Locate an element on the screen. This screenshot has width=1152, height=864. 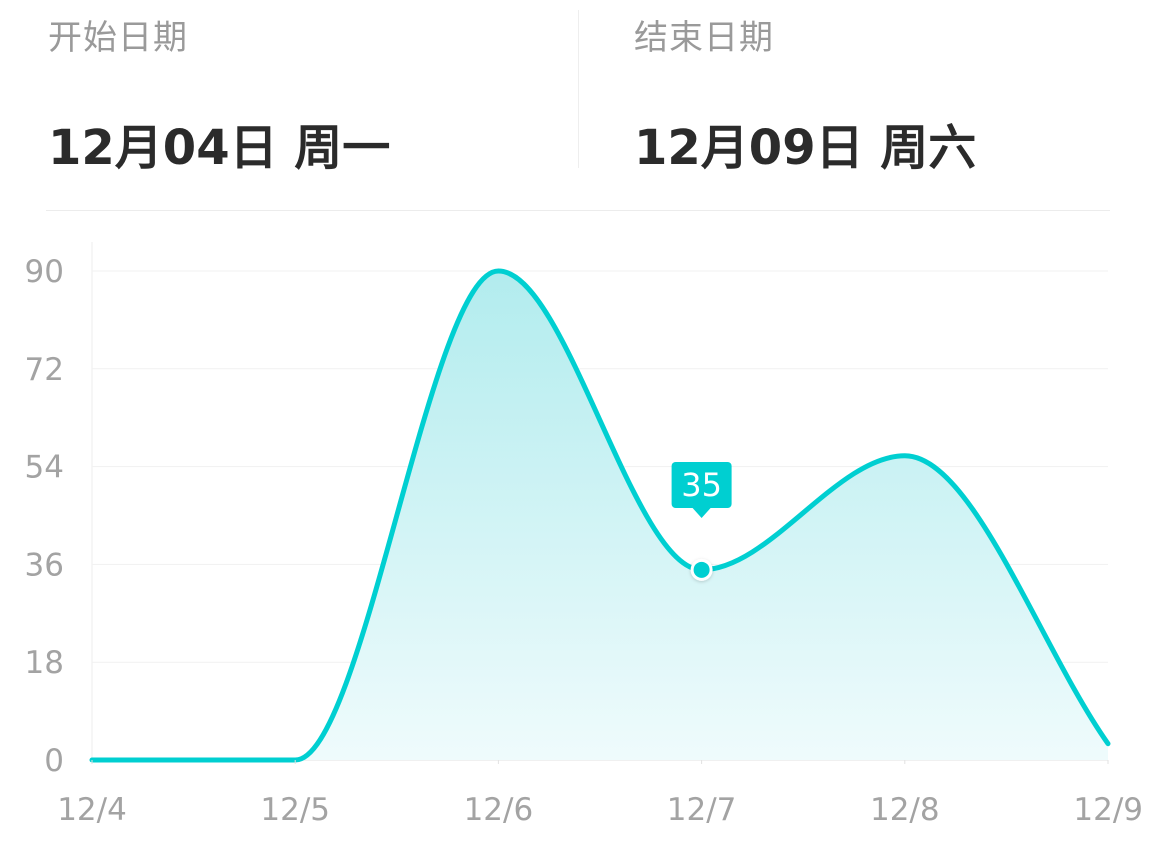
x-tick-label: 12/6 is located at coordinates (499, 810).